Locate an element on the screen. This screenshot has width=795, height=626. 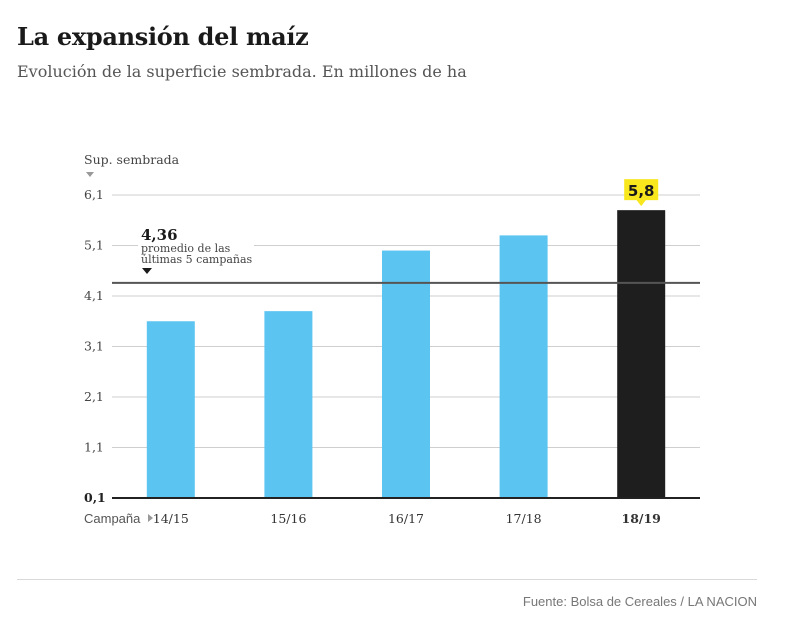
x-tick-label: 15/16 is located at coordinates (288, 518).